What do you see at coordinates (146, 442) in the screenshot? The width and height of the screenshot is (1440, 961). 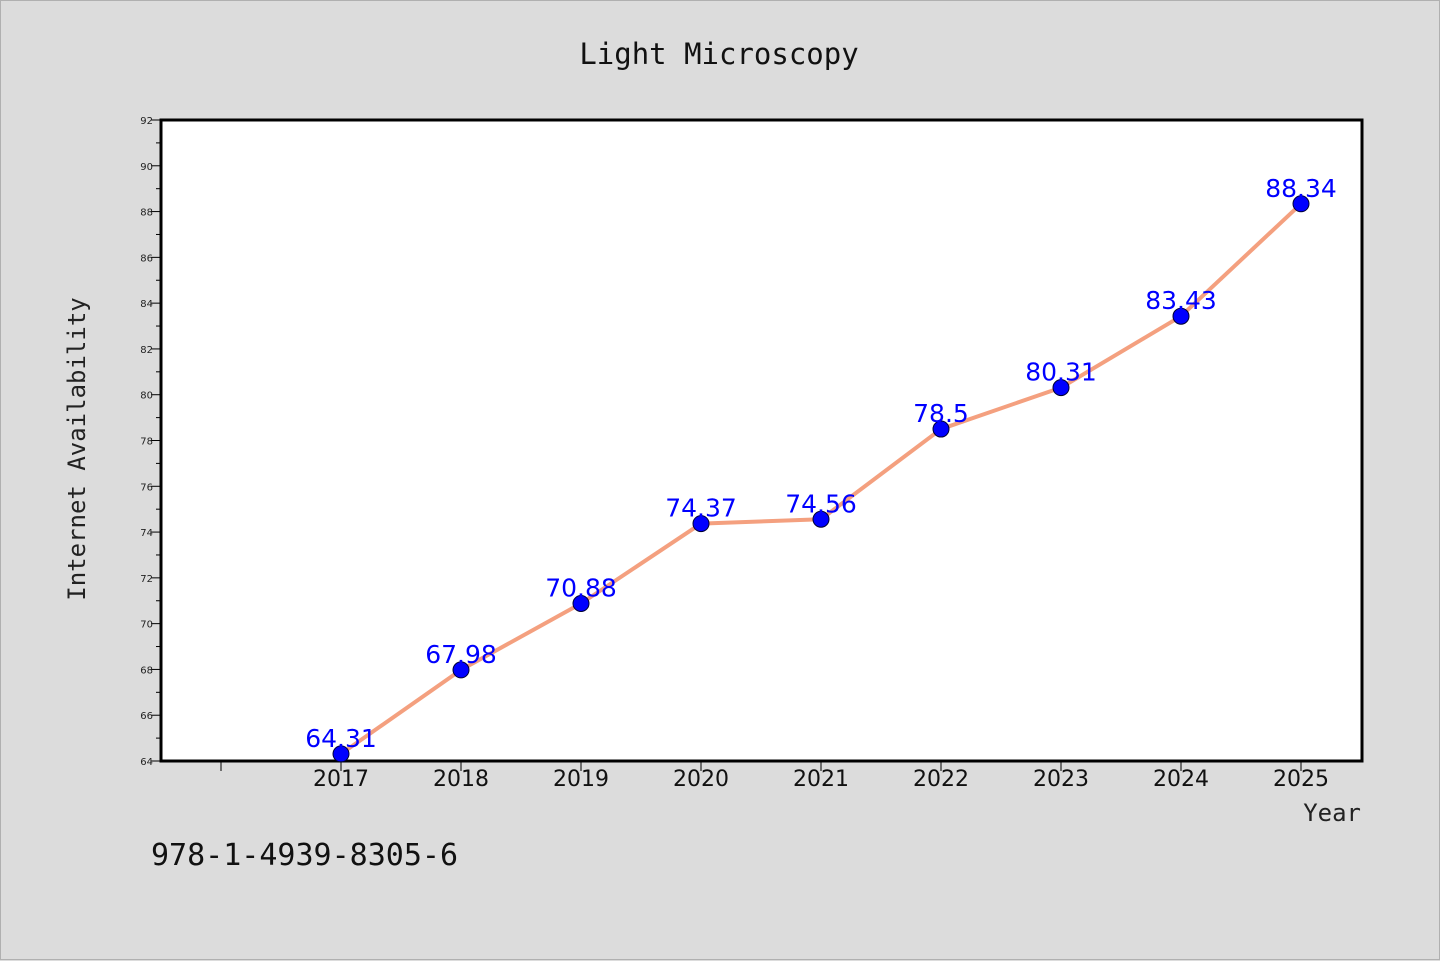 I see `y-tick-label: 78` at bounding box center [146, 442].